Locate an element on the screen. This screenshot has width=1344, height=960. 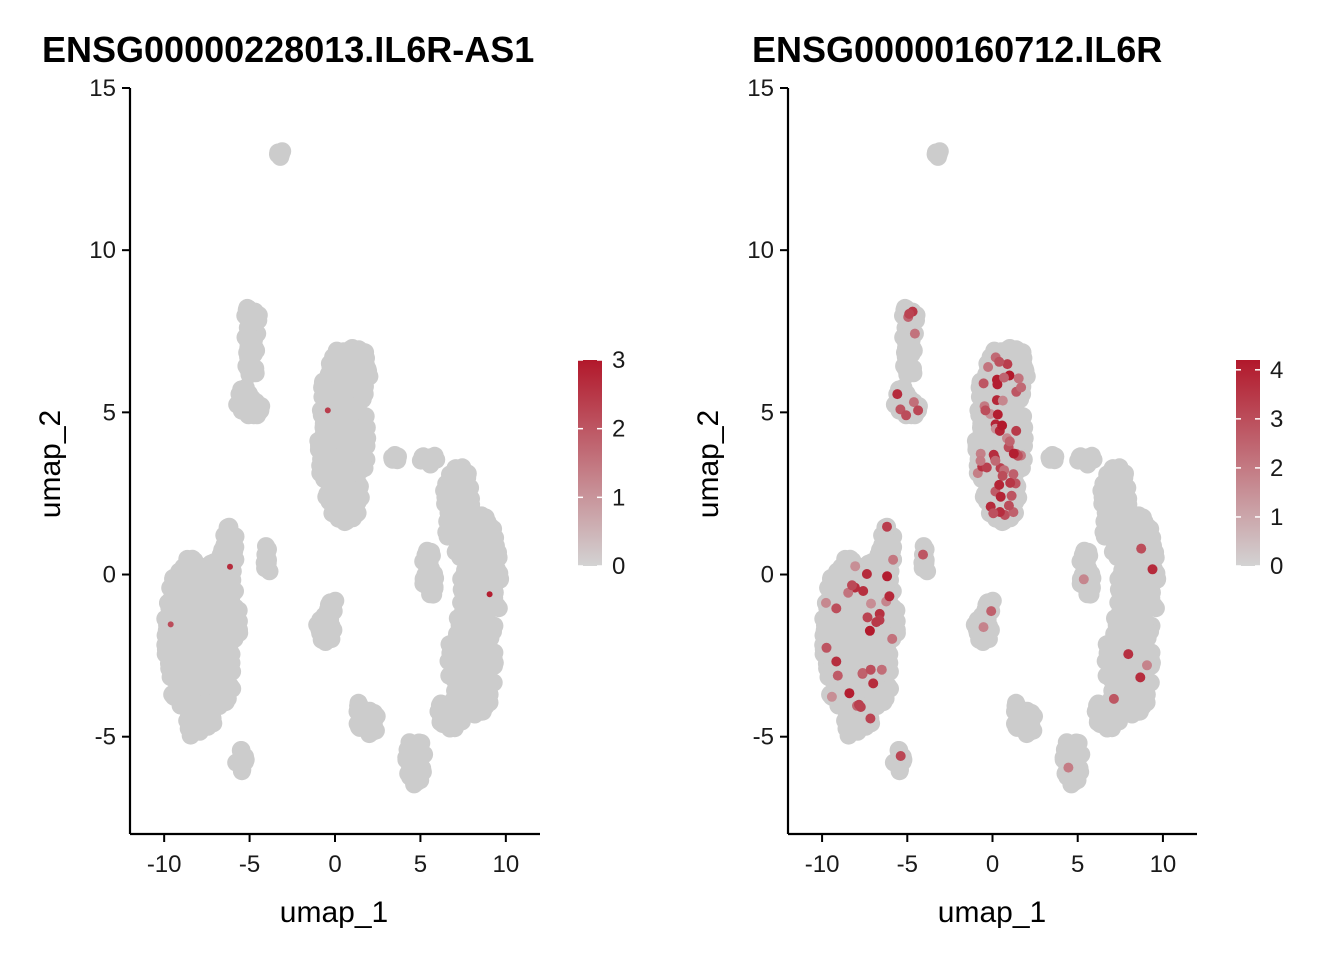
colorbar-tick-label: 0 is located at coordinates (1276, 566).